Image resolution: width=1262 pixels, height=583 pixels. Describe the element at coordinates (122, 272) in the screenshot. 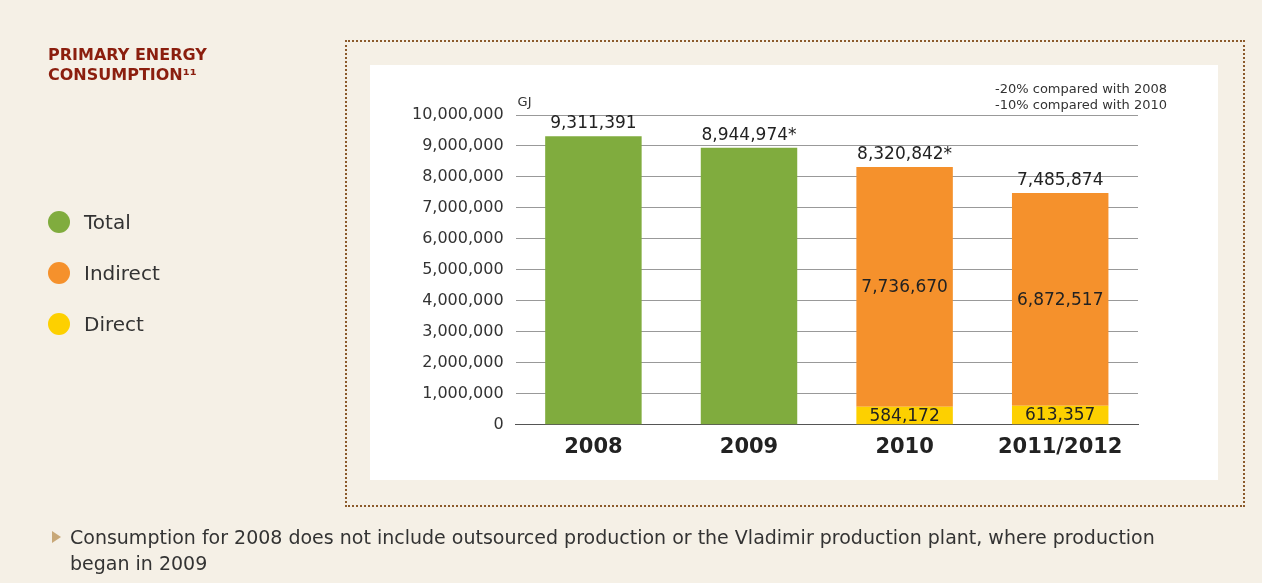

I see `legend-label: Indirect` at that location.